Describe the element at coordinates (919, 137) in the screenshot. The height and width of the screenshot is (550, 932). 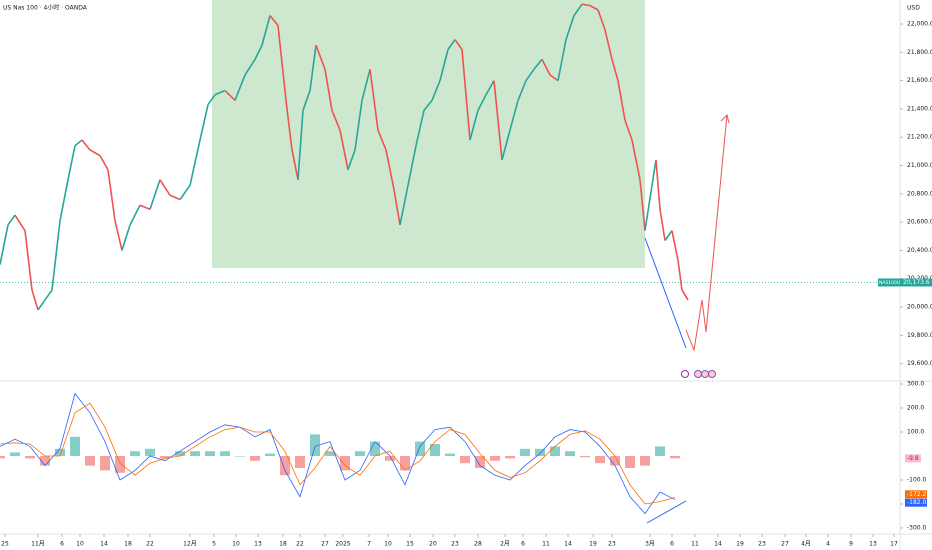
I see `y-tick-label: 21,200.0` at that location.